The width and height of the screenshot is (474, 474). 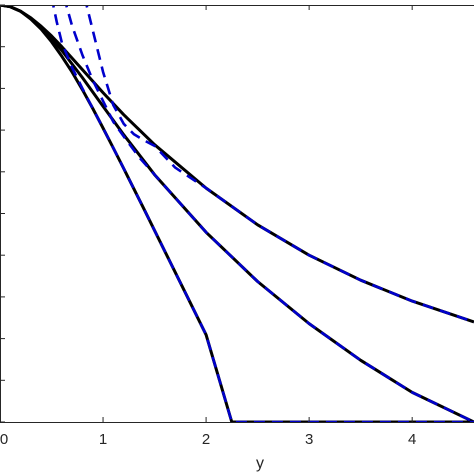 What do you see at coordinates (4, 439) in the screenshot?
I see `x-tick-label: 0` at bounding box center [4, 439].